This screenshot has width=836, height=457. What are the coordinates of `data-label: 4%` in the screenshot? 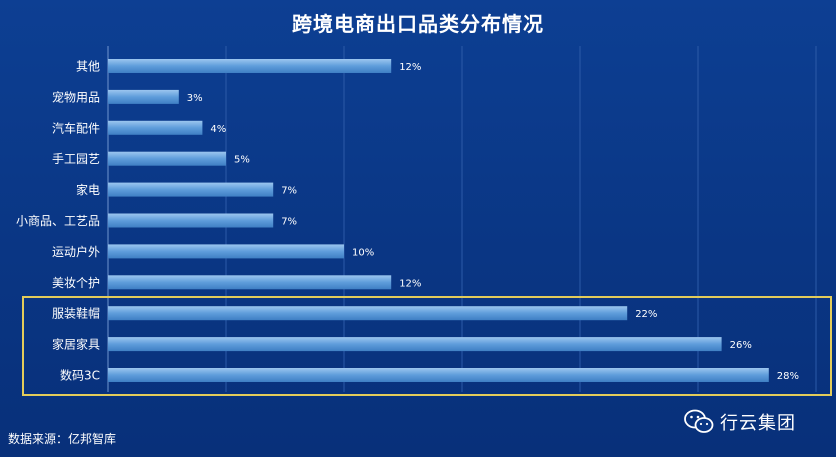 It's located at (218, 129).